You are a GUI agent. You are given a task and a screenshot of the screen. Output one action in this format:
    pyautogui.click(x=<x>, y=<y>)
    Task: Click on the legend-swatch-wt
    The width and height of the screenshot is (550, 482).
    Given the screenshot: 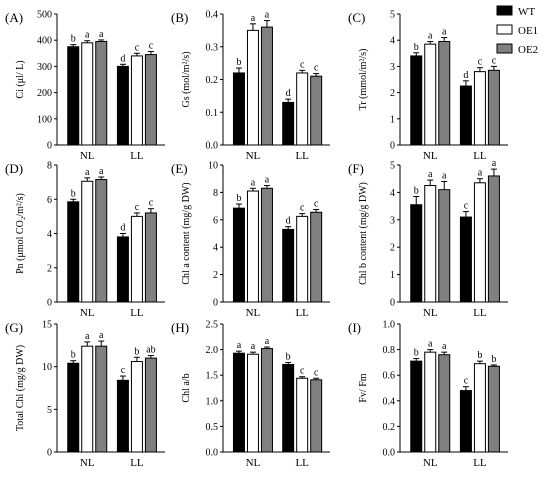 What is the action you would take?
    pyautogui.click(x=504, y=10)
    